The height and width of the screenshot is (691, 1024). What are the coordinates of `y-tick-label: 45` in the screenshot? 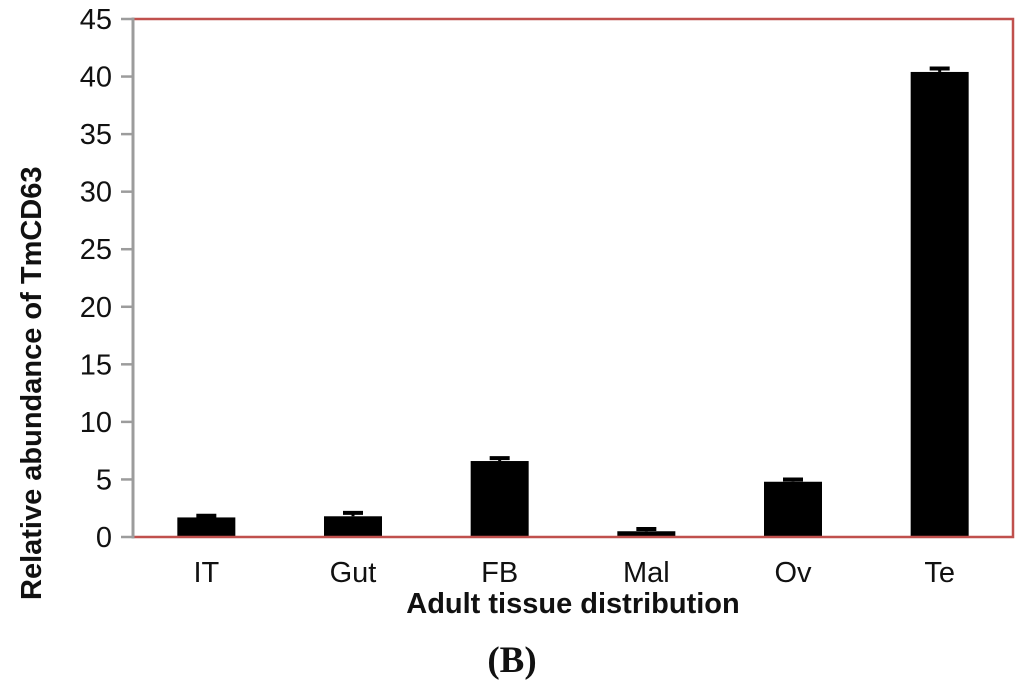 It's located at (96, 20).